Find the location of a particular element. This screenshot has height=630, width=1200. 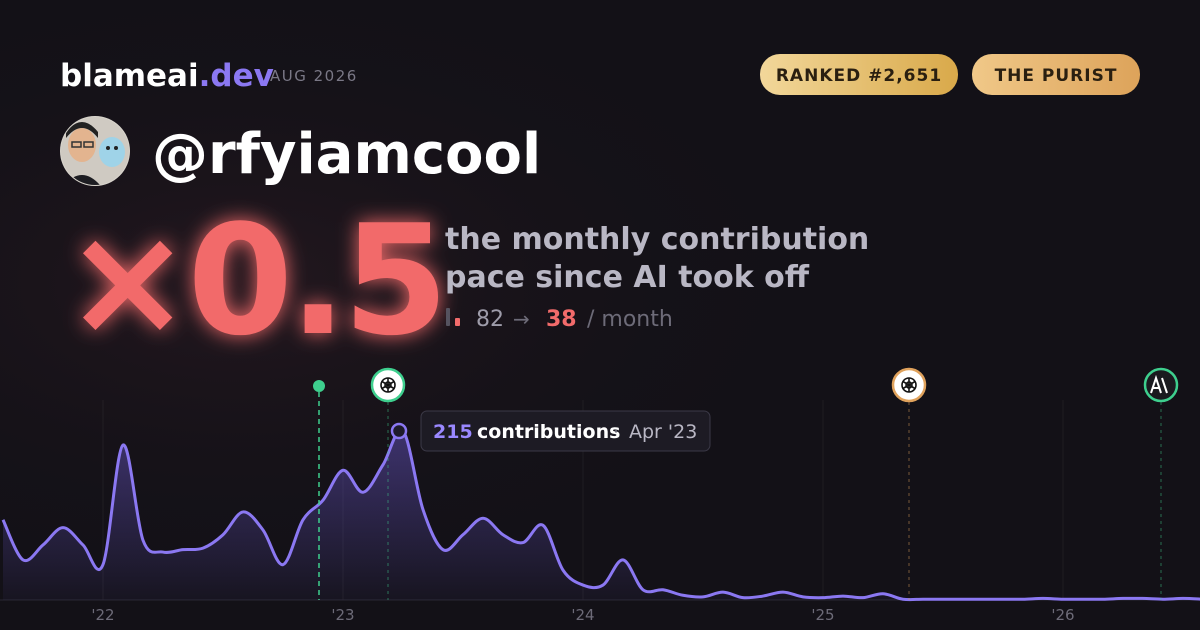

x-tick-label: '23 is located at coordinates (342, 615).